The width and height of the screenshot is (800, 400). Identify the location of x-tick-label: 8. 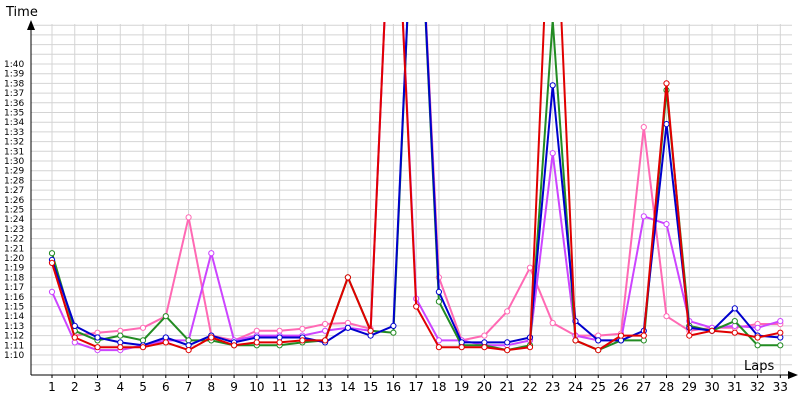
(211, 387).